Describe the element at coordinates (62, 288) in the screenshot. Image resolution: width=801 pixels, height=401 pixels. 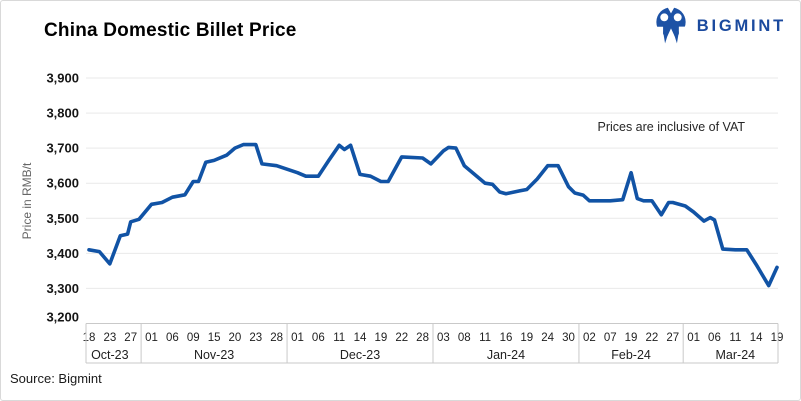
I see `y-tick-label: 3,300` at that location.